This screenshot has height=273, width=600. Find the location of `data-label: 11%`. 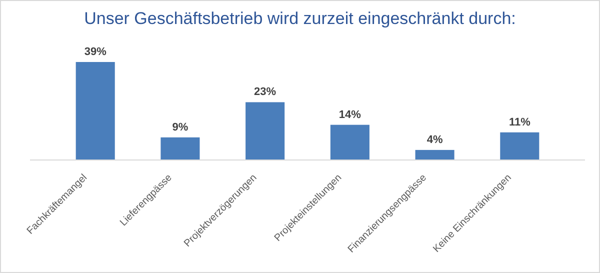

data-label: 11% is located at coordinates (519, 122).